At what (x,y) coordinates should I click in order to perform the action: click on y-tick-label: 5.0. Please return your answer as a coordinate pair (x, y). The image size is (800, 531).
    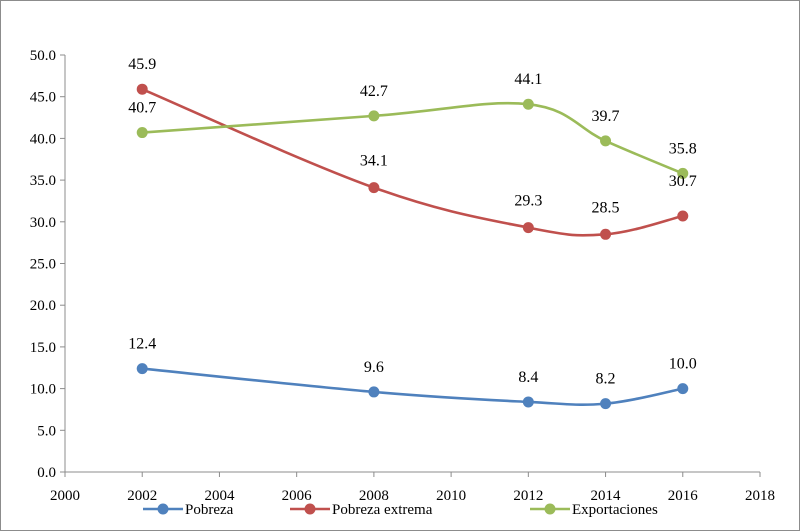
    Looking at the image, I should click on (46, 431).